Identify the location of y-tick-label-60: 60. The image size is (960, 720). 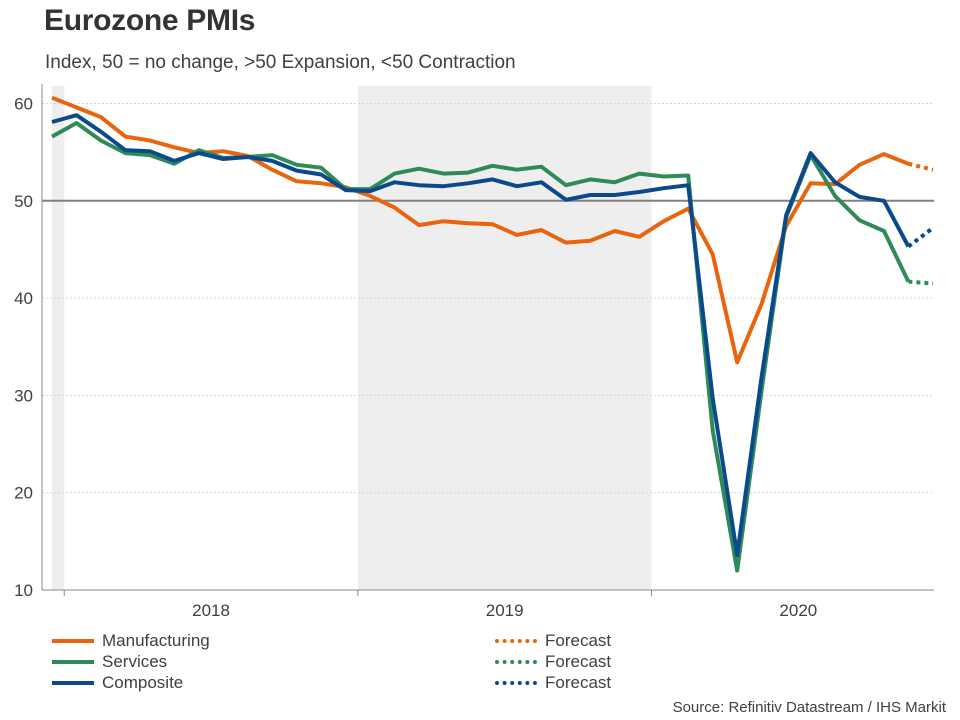
(23, 104).